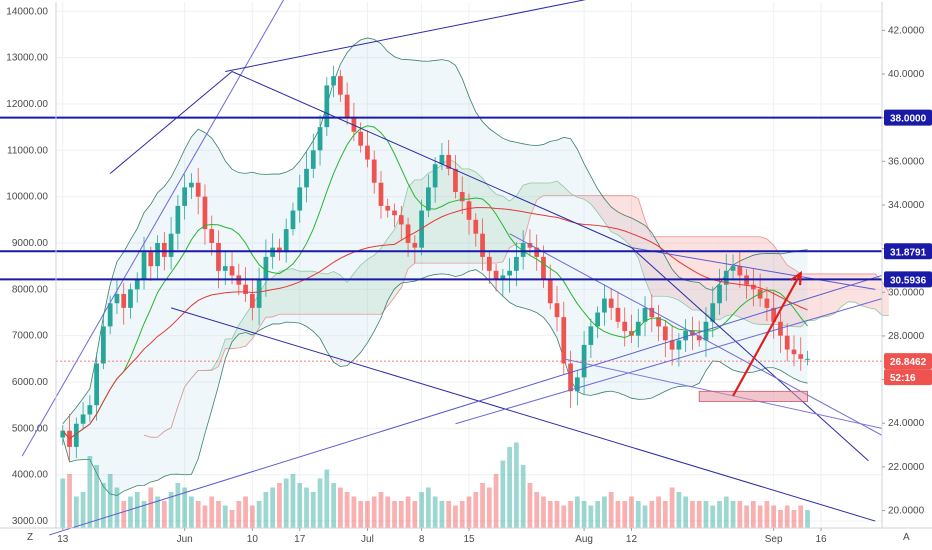  I want to click on x-tick-label: Jun, so click(185, 539).